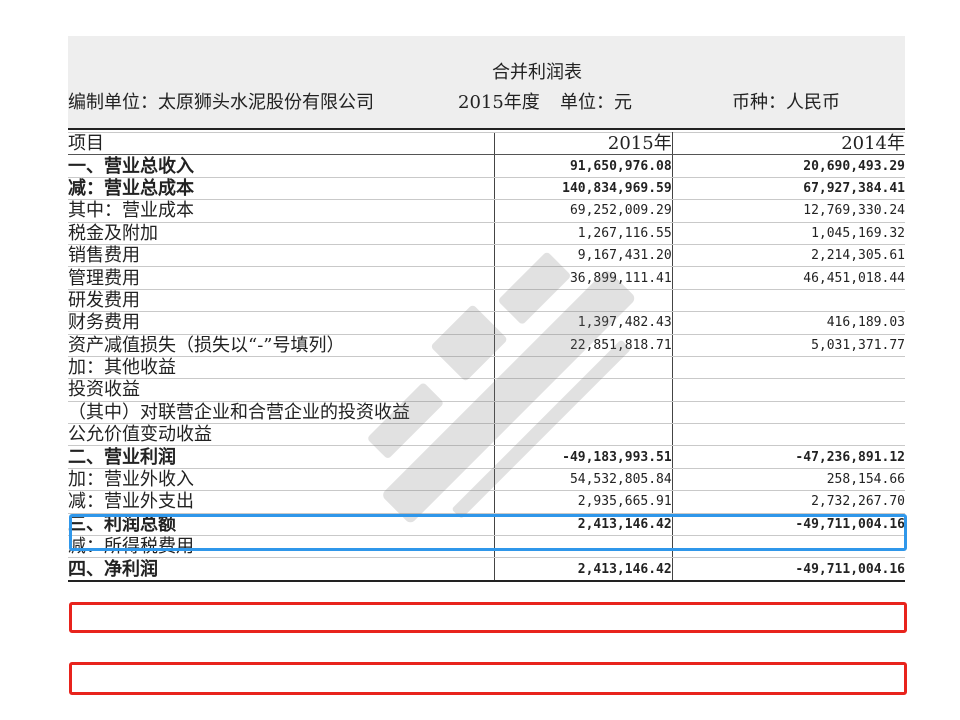 This screenshot has width=960, height=720. I want to click on row-label: 销售费用, so click(281, 255).